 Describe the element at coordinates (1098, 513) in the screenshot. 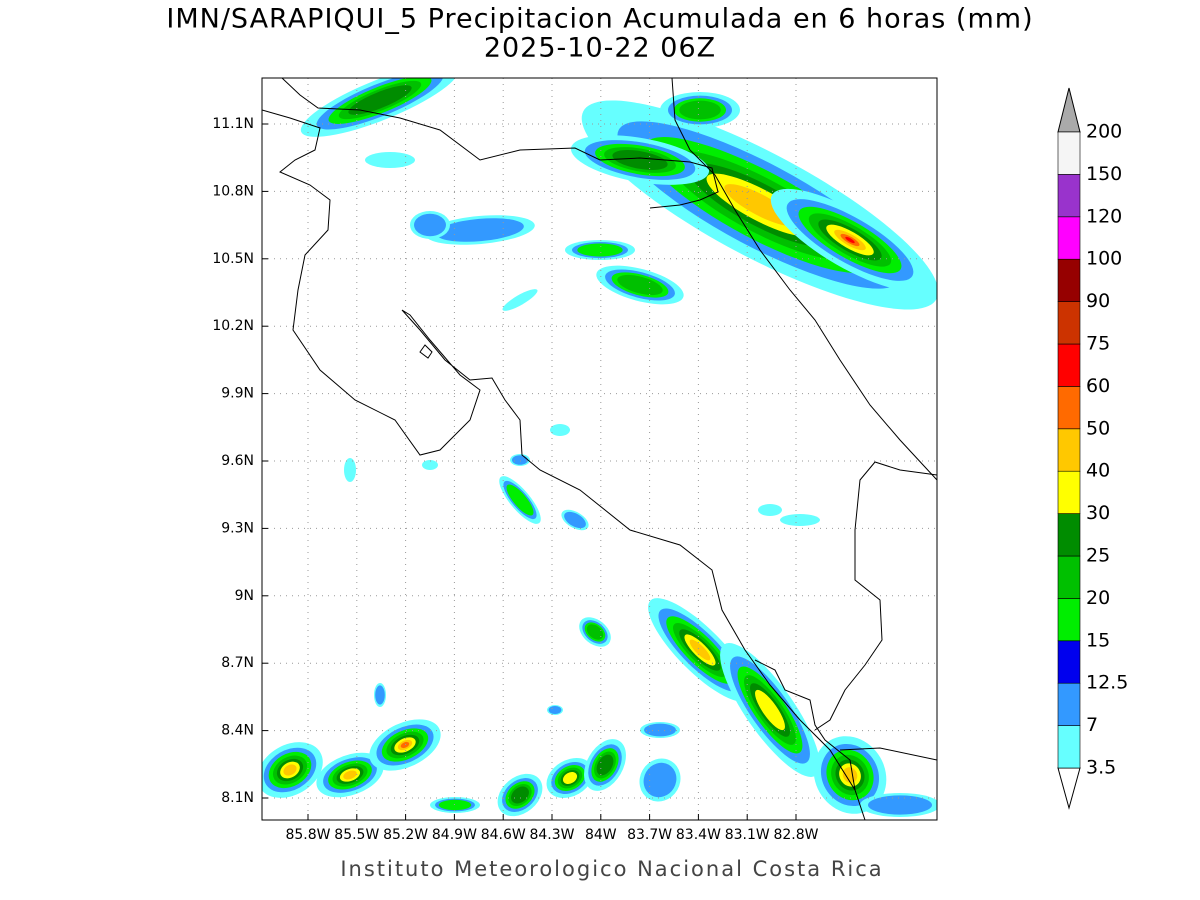

I see `colorbar-label: 30` at that location.